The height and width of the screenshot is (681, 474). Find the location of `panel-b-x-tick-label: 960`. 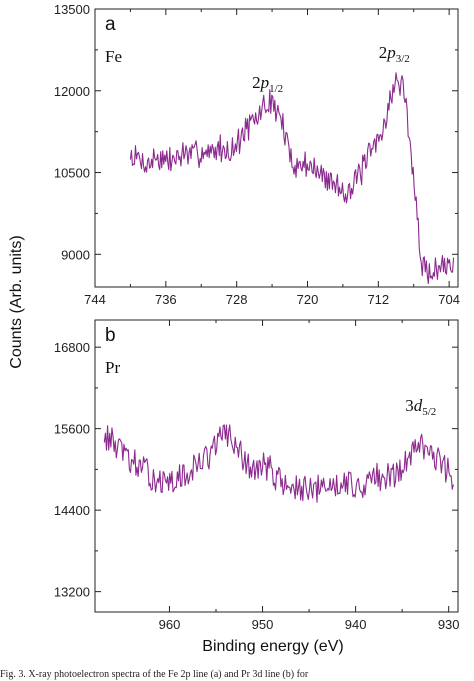

panel-b-x-tick-label: 960 is located at coordinates (170, 624).